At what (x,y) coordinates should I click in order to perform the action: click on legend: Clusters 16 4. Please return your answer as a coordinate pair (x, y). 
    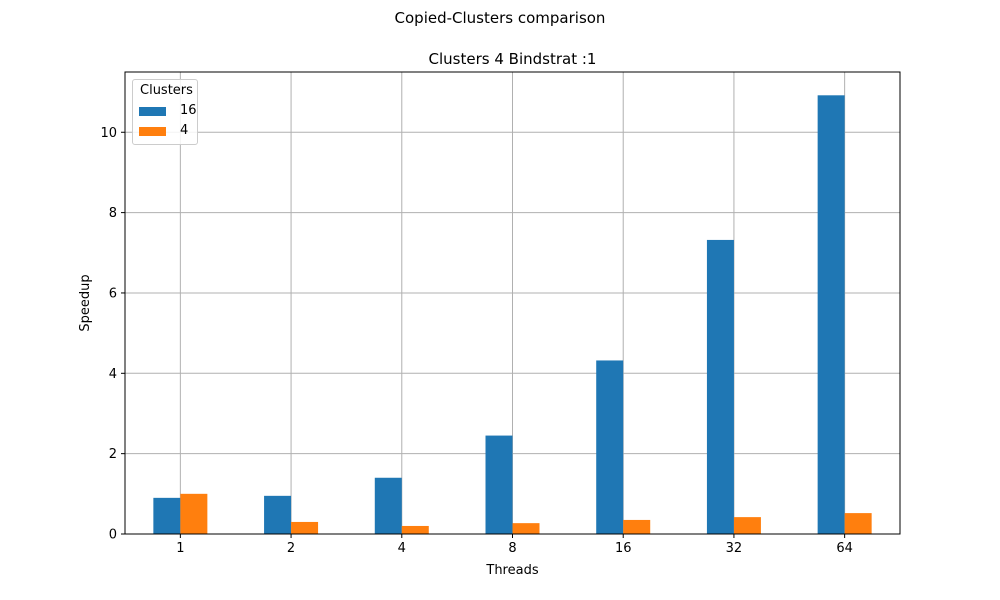
    Looking at the image, I should click on (165, 112).